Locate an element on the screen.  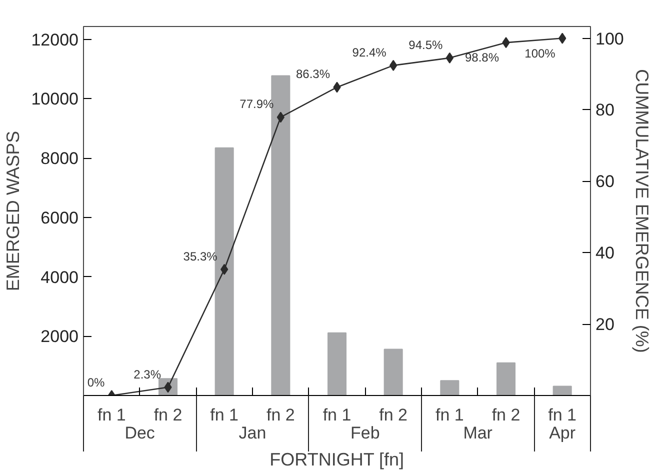
text: Mar is located at coordinates (478, 433).